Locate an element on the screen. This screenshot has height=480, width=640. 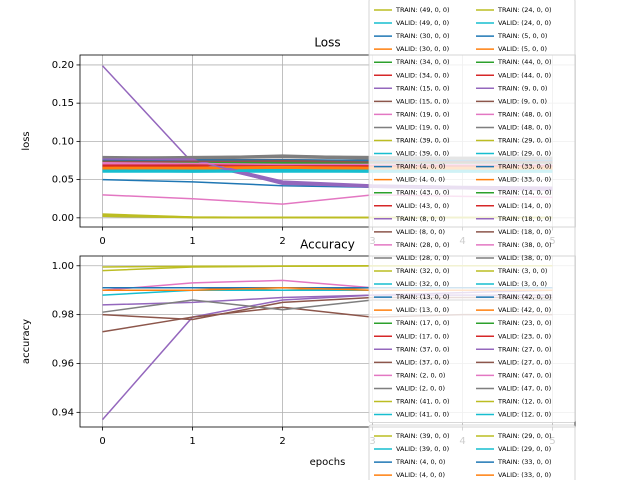
legend-label: VALID: (17, 0, 0) is located at coordinates (422, 336).